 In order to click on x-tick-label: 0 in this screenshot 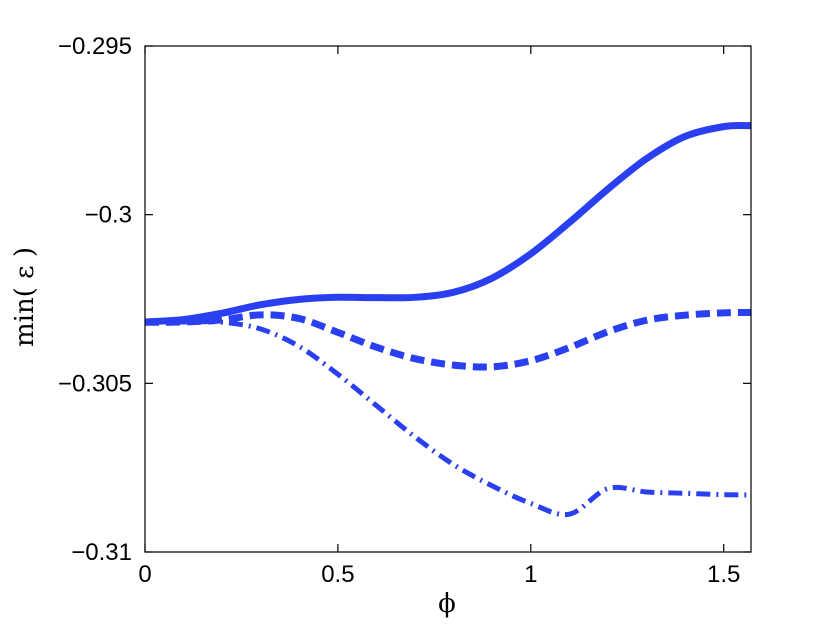, I will do `click(144, 574)`.